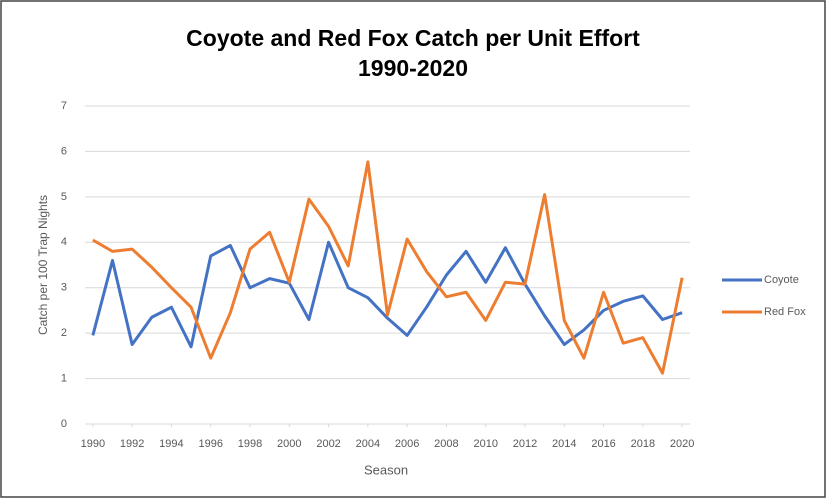  I want to click on x-tick-label: 1992, so click(132, 444).